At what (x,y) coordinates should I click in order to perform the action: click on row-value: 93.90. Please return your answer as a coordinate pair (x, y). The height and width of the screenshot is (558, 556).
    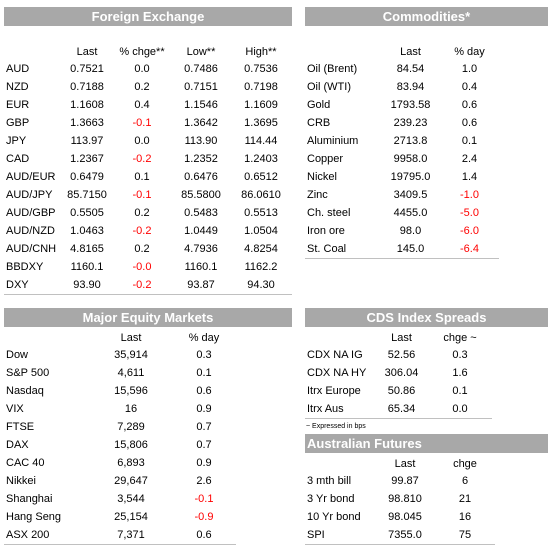
    Looking at the image, I should click on (87, 285).